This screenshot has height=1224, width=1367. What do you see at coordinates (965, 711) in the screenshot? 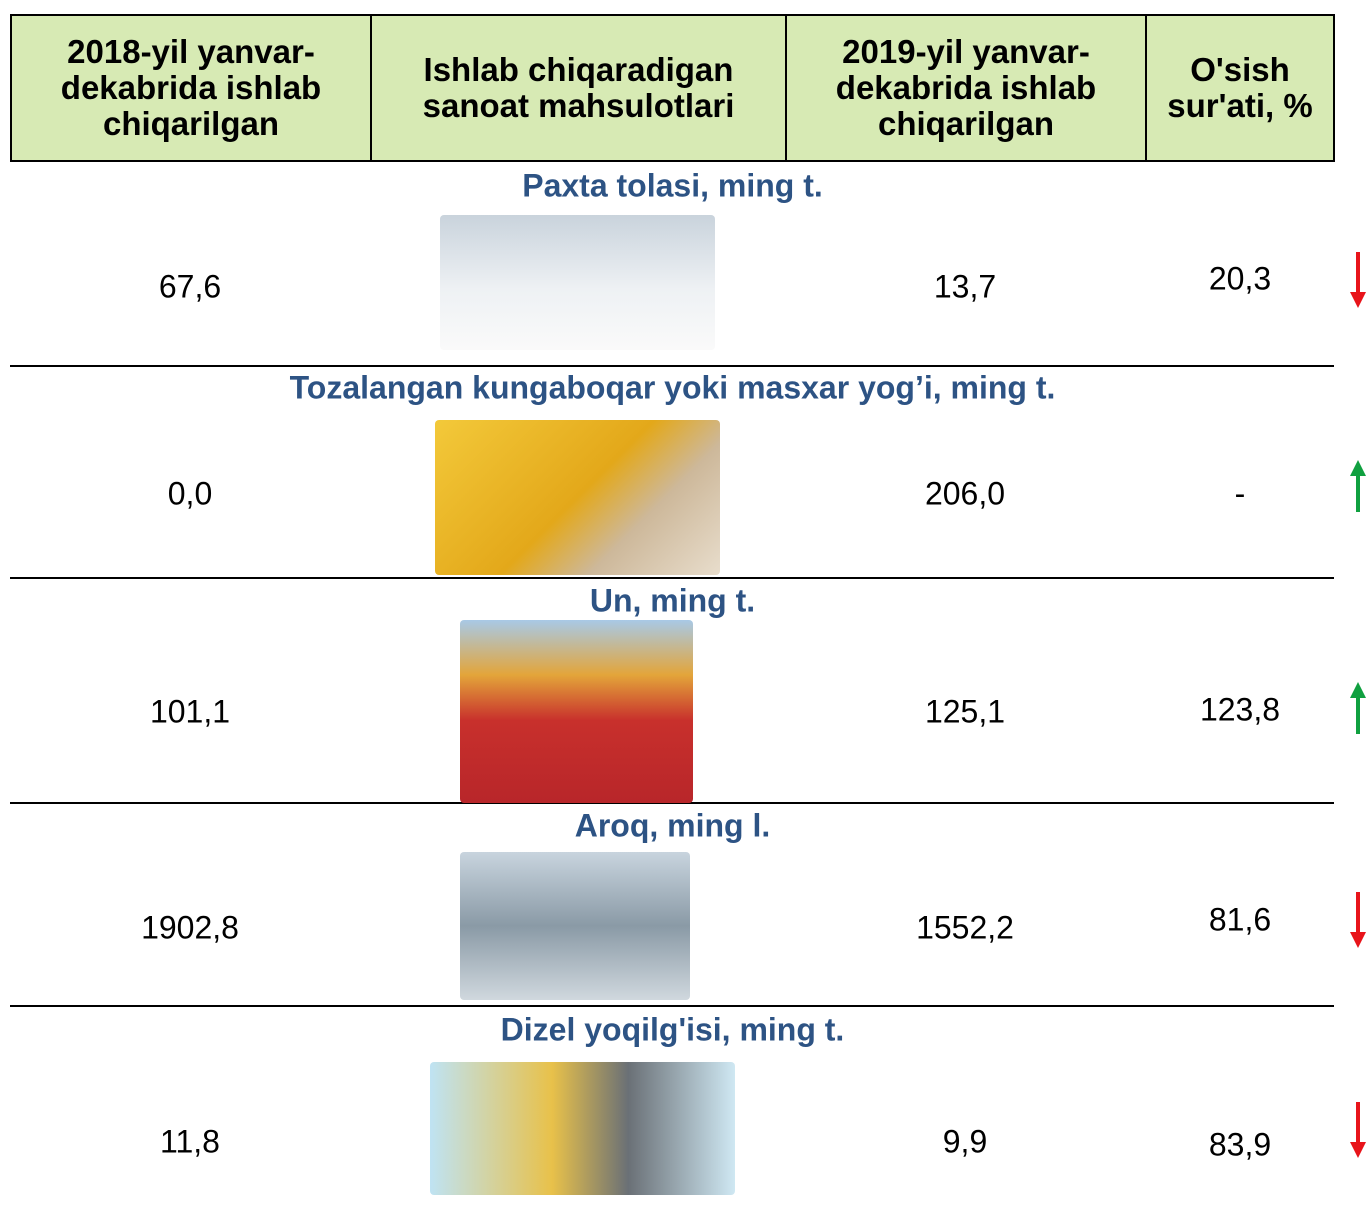
I see `value-2019: 125,1` at bounding box center [965, 711].